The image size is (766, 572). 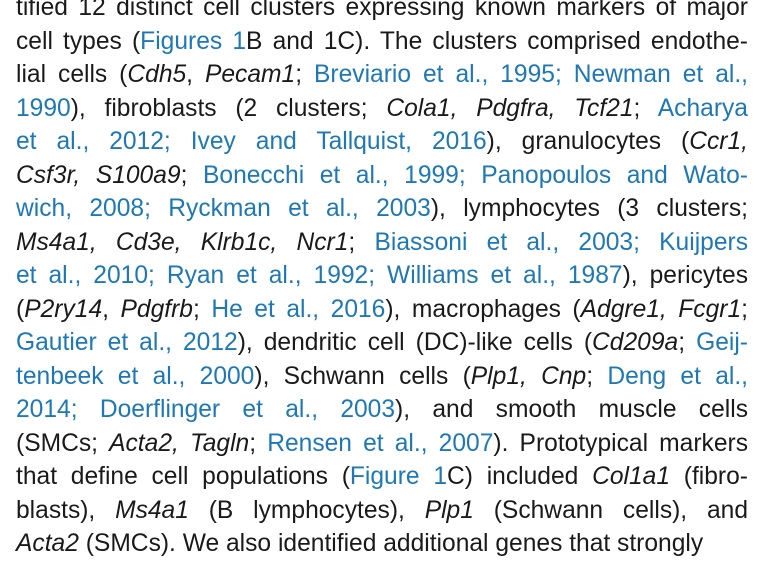 What do you see at coordinates (127, 342) in the screenshot?
I see `citation-link: Gautier et al., 2012` at bounding box center [127, 342].